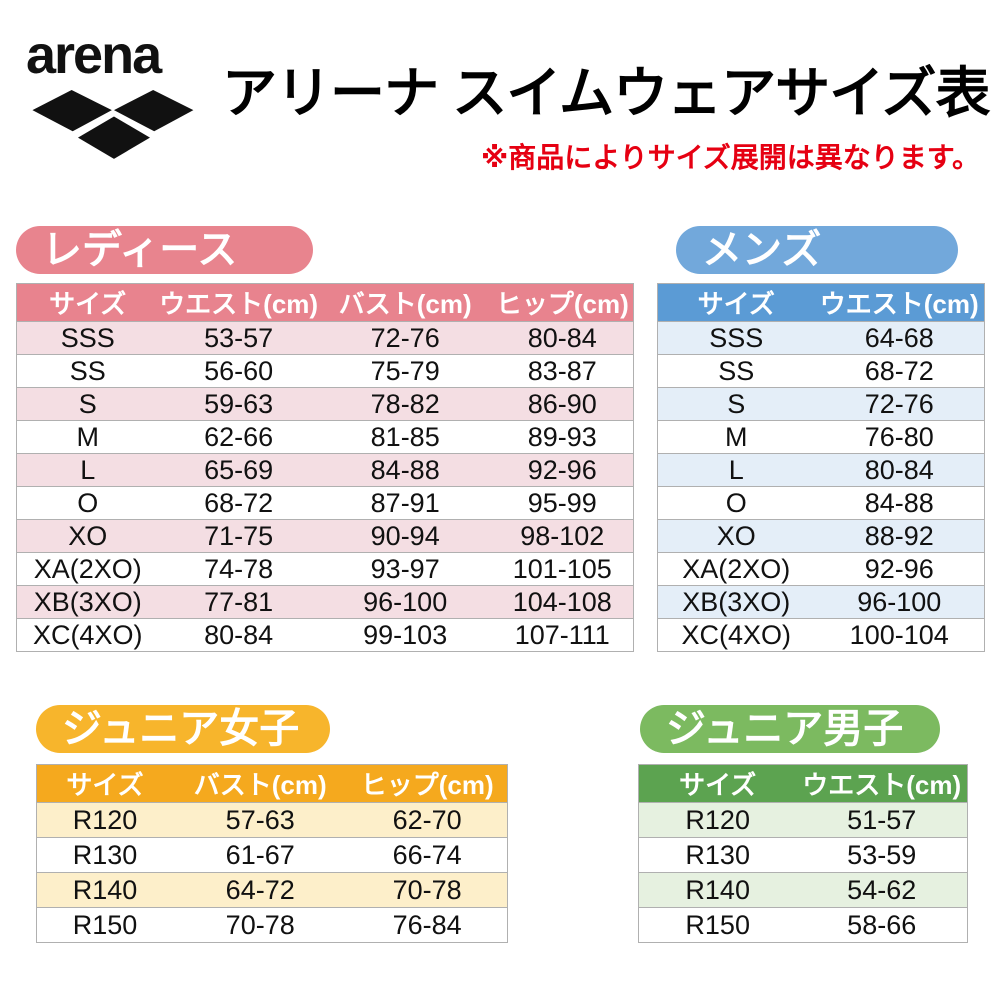 The height and width of the screenshot is (1000, 1000). I want to click on size-cell: 53-57, so click(238, 338).